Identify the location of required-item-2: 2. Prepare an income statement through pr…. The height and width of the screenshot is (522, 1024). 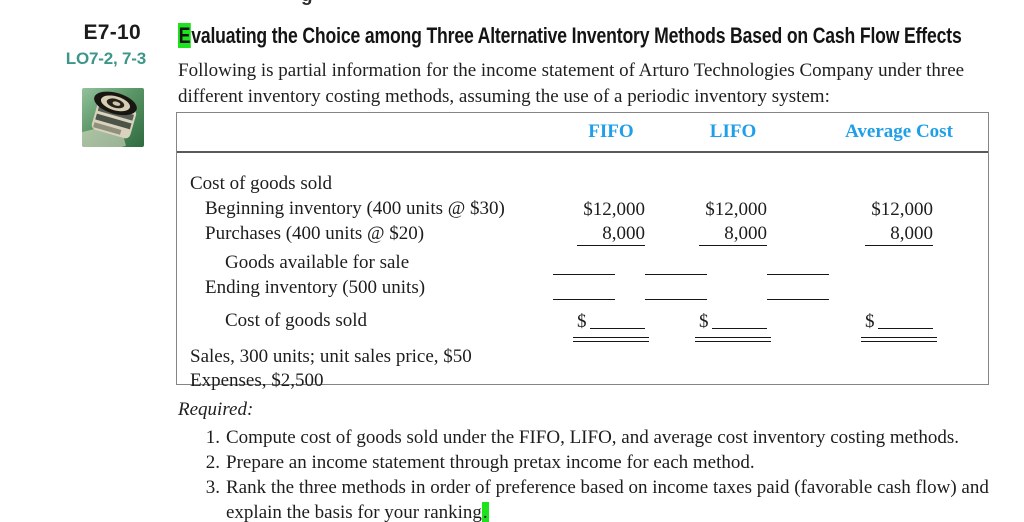
(601, 462).